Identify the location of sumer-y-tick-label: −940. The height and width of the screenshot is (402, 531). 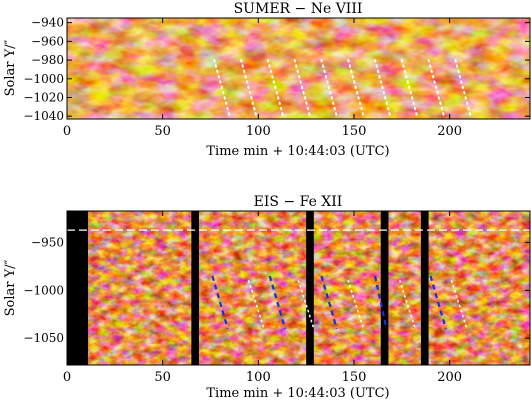
(47, 23).